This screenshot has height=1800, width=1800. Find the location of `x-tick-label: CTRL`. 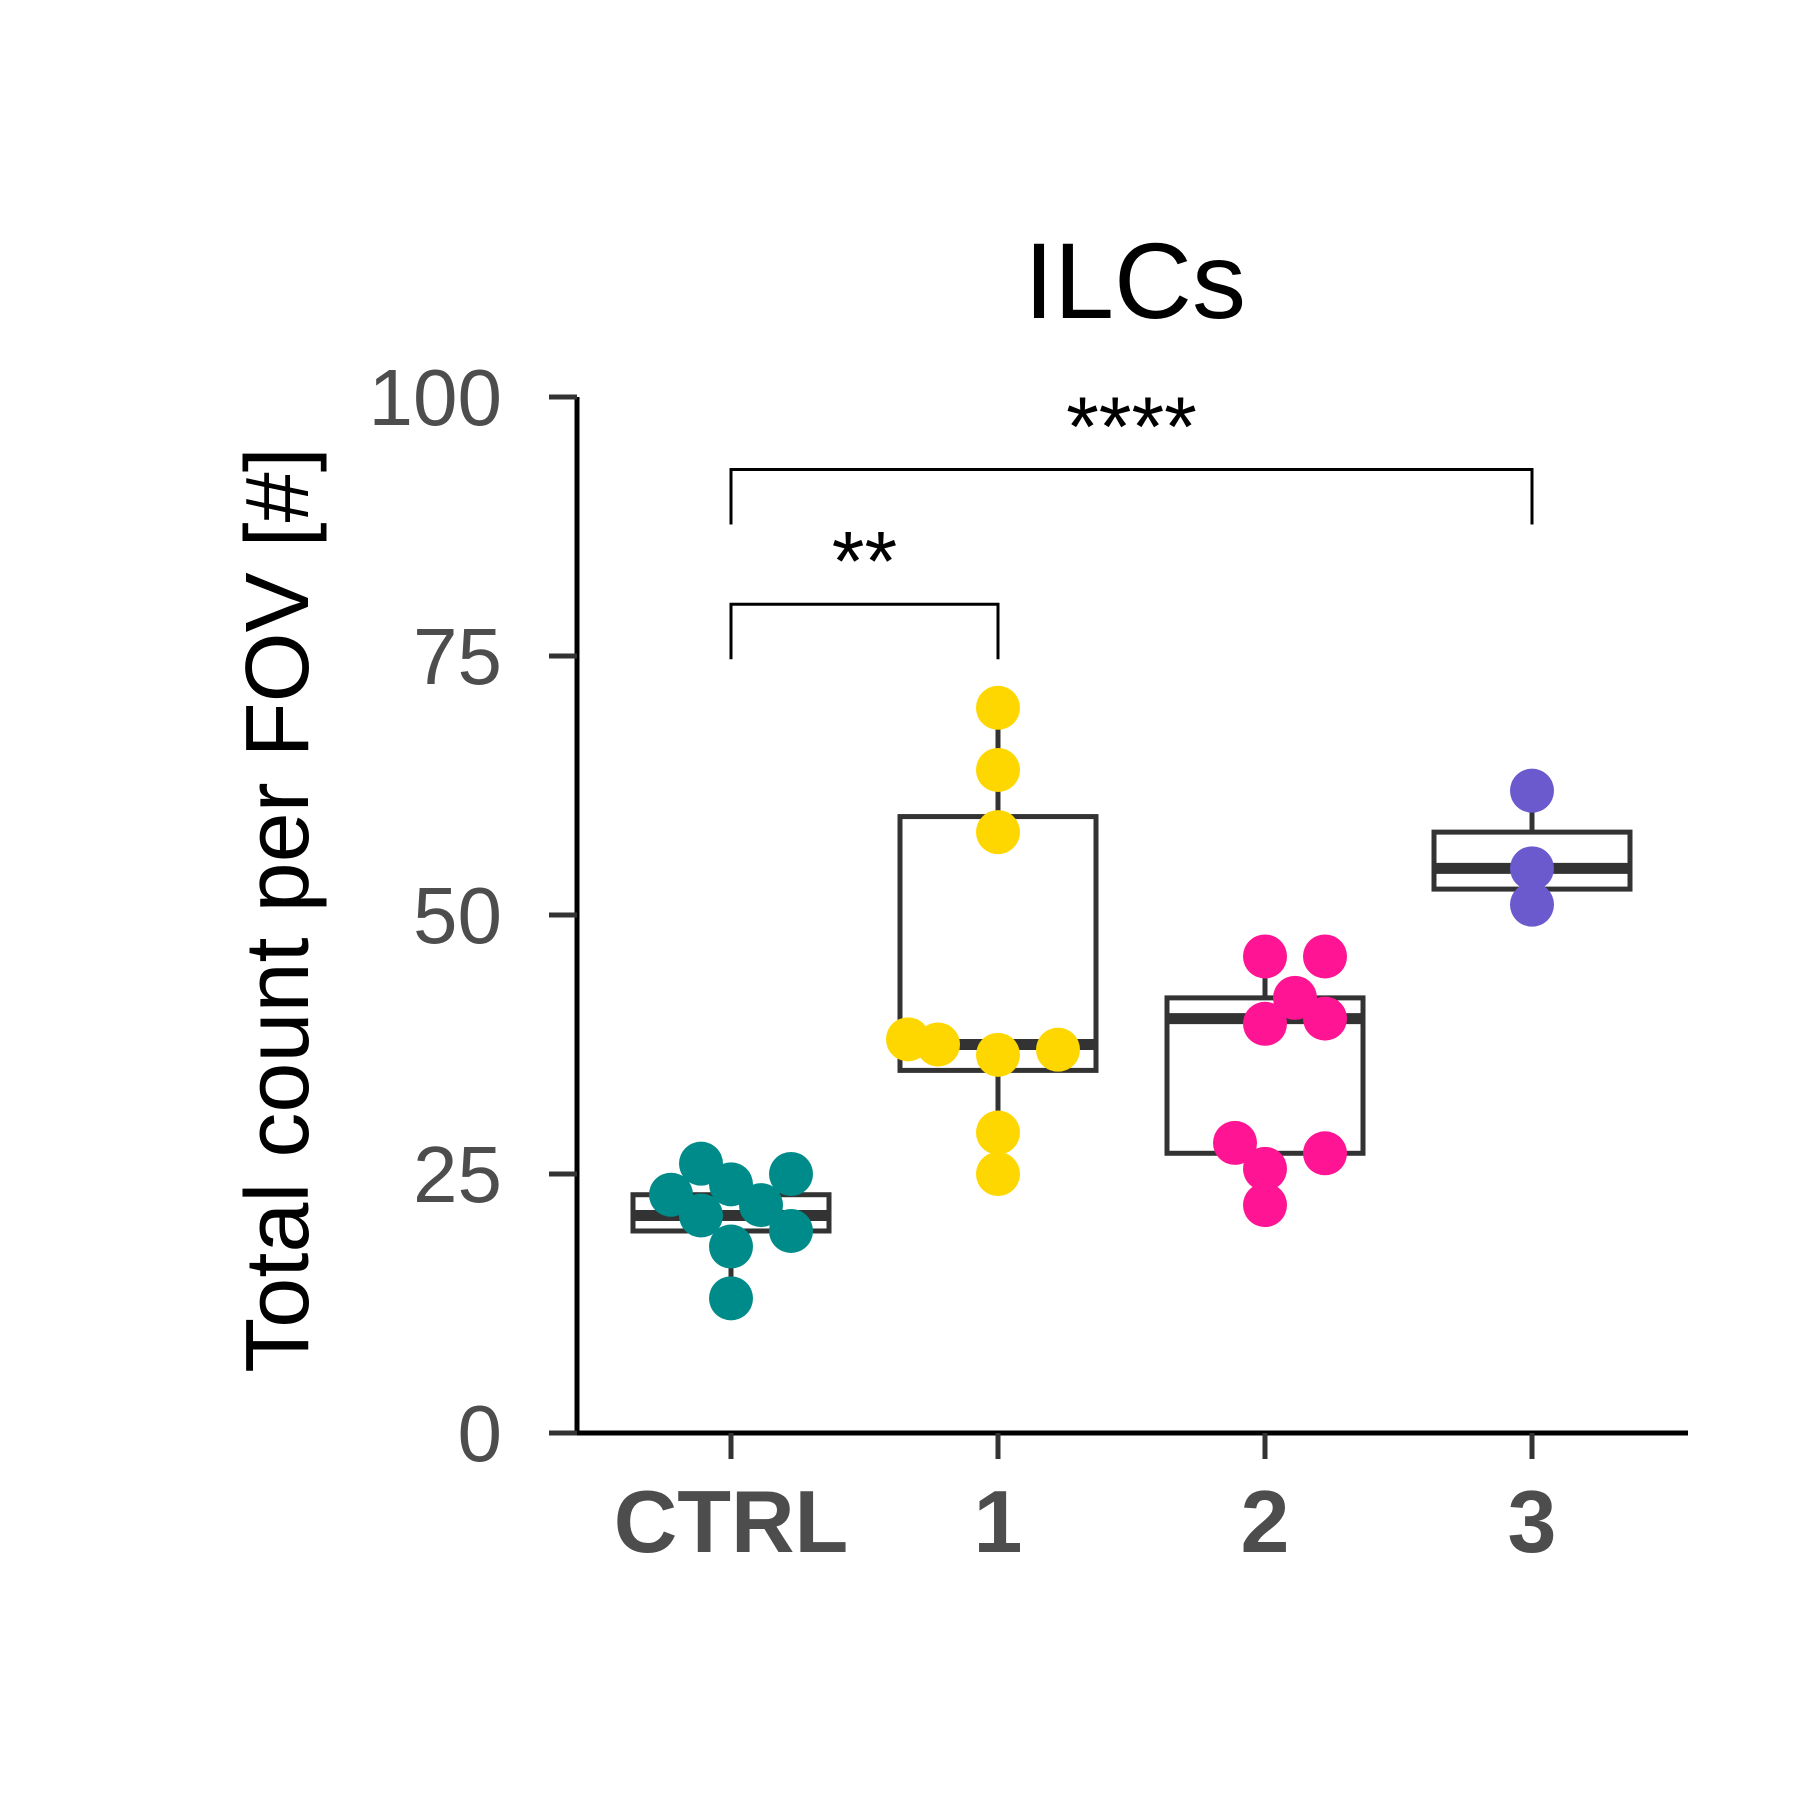

x-tick-label: CTRL is located at coordinates (731, 1521).